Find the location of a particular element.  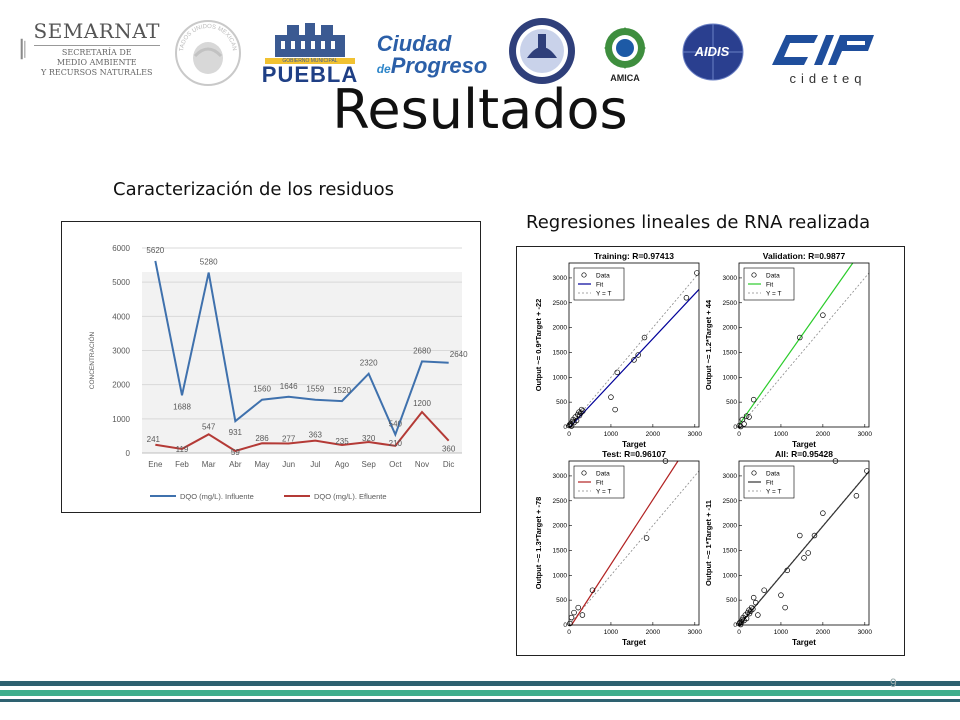

data-label: 363 is located at coordinates (316, 435).